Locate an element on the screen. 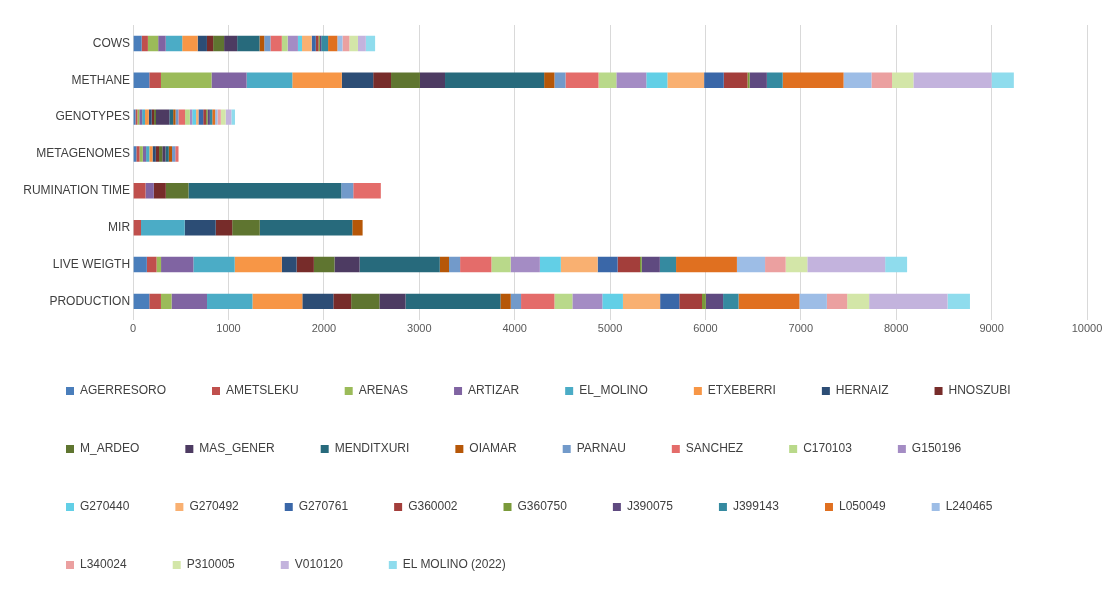  legend-label: ARENAS is located at coordinates (383, 390).